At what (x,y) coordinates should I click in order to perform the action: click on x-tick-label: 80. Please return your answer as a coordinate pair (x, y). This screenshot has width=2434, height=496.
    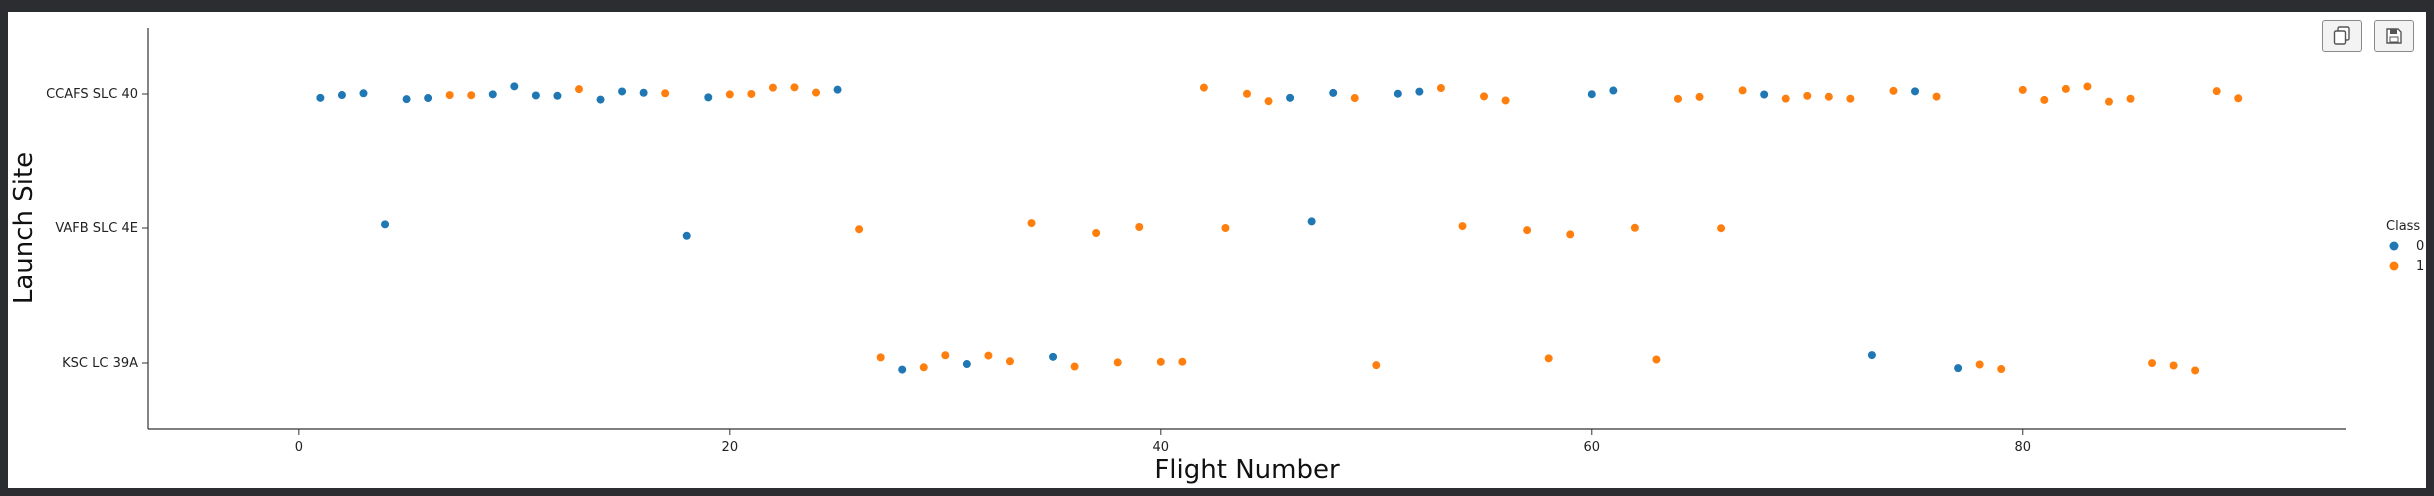
    Looking at the image, I should click on (2022, 447).